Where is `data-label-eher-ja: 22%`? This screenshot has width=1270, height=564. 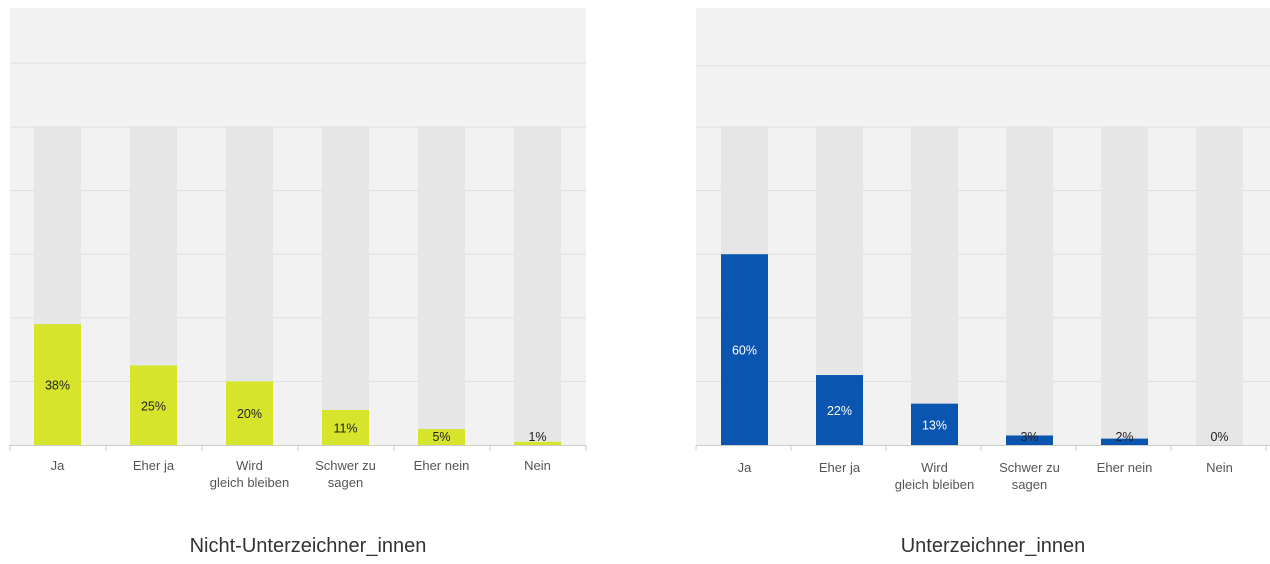 data-label-eher-ja: 22% is located at coordinates (839, 411).